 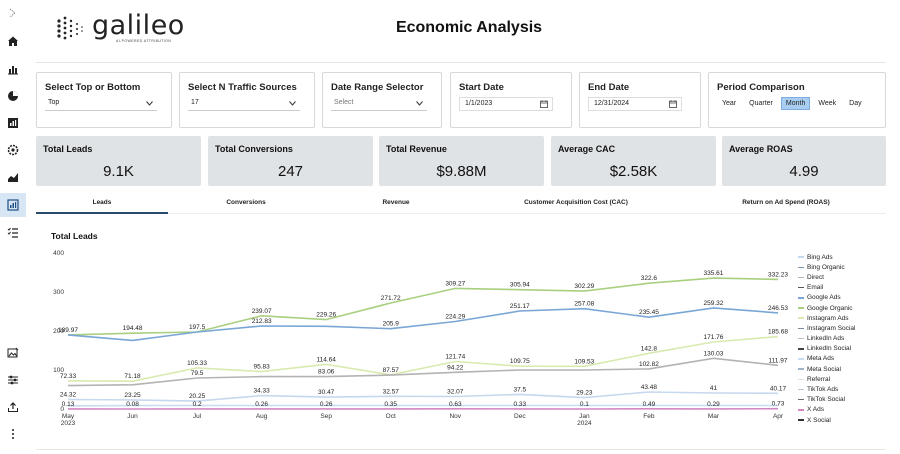 What do you see at coordinates (13, 177) in the screenshot?
I see `area-chart-icon` at bounding box center [13, 177].